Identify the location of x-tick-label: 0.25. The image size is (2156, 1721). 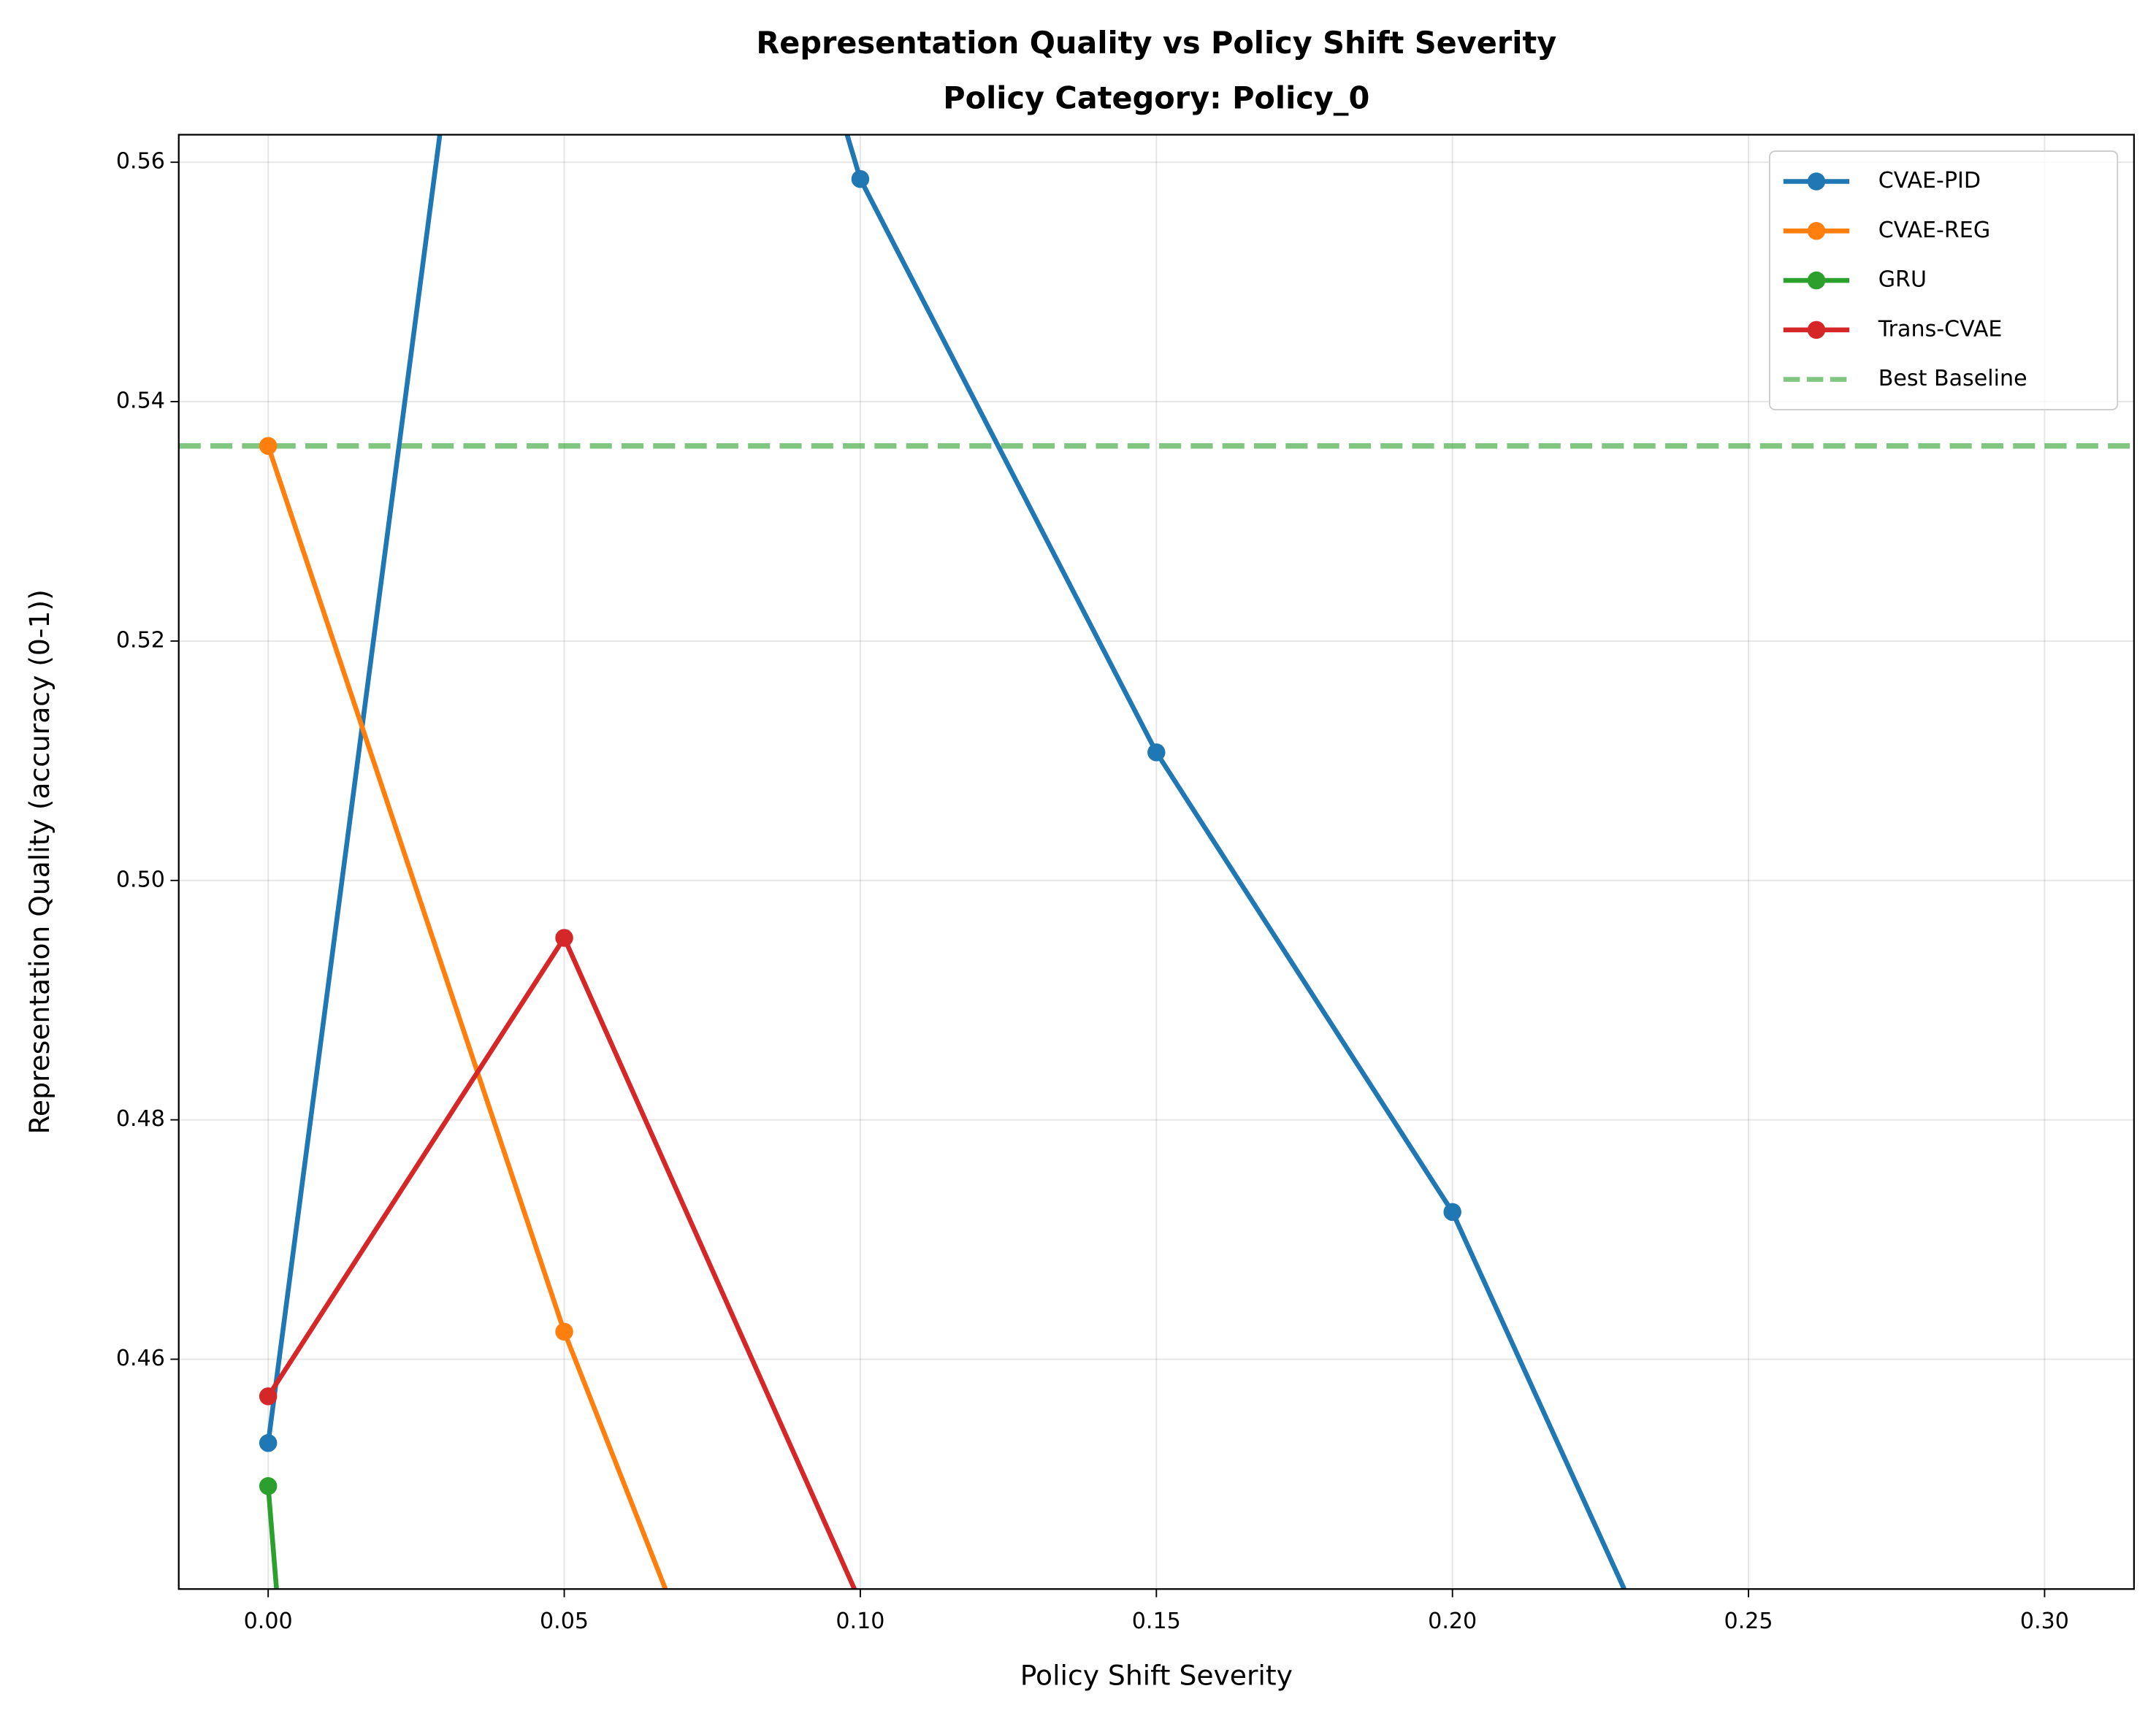
(1749, 1621).